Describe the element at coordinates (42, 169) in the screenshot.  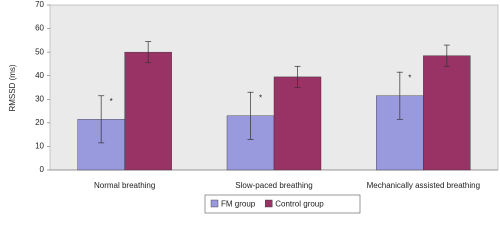
I see `y-tick-label: 0` at that location.